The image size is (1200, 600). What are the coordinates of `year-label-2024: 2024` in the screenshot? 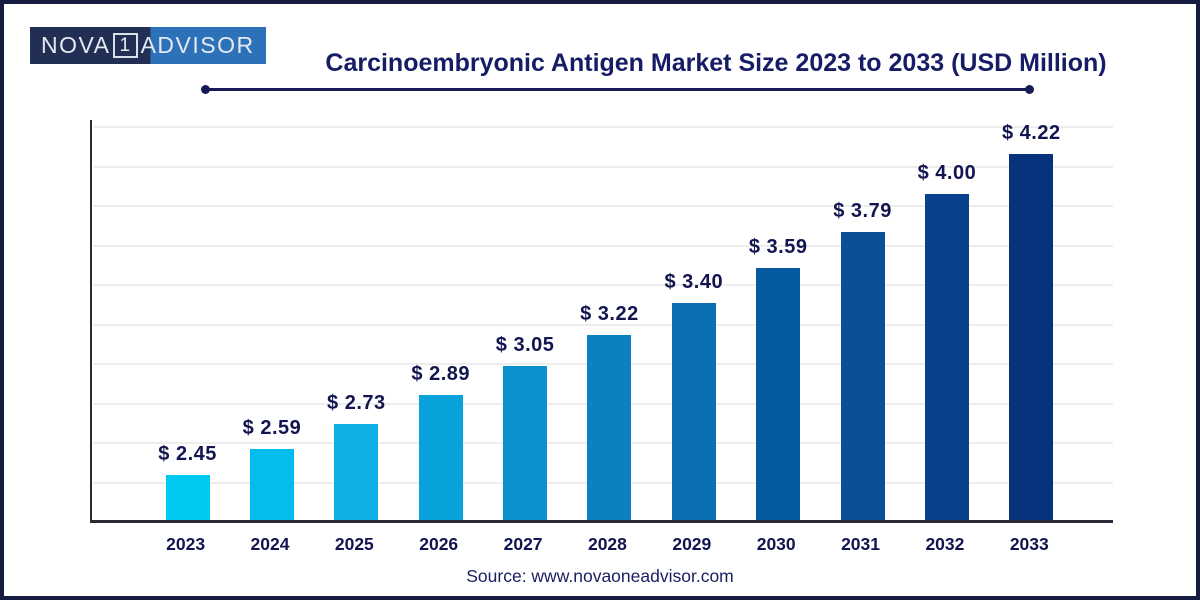 It's located at (270, 544).